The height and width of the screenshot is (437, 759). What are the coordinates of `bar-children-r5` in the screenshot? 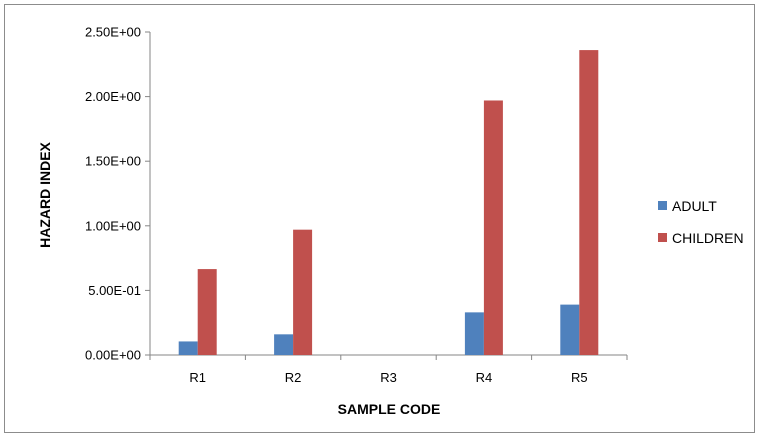 It's located at (589, 202).